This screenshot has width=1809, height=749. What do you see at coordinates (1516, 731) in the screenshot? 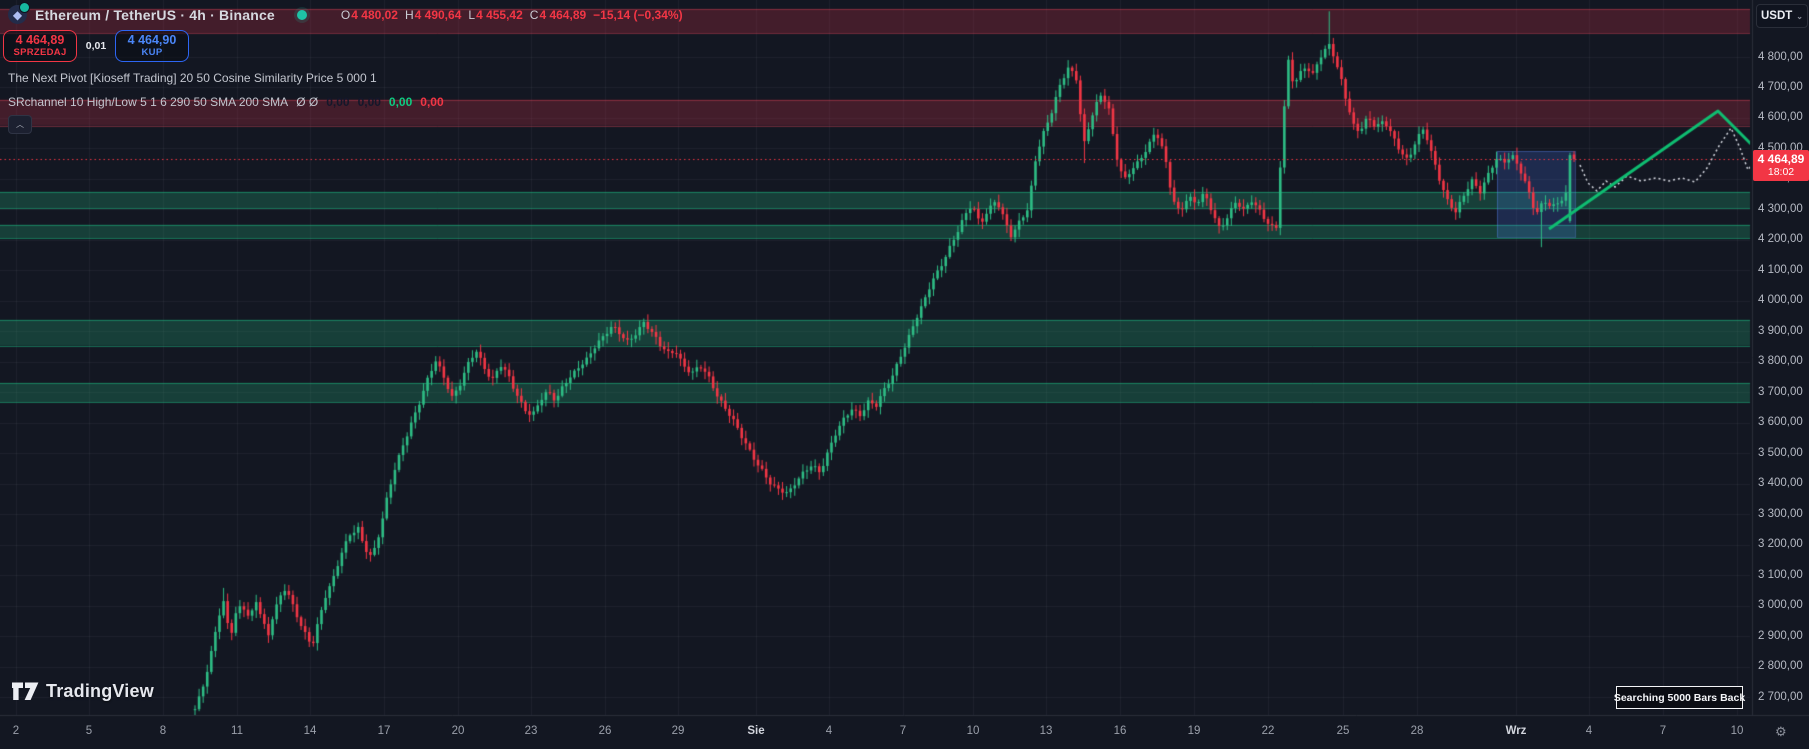
I see `time-tick-label: Wrz` at bounding box center [1516, 731].